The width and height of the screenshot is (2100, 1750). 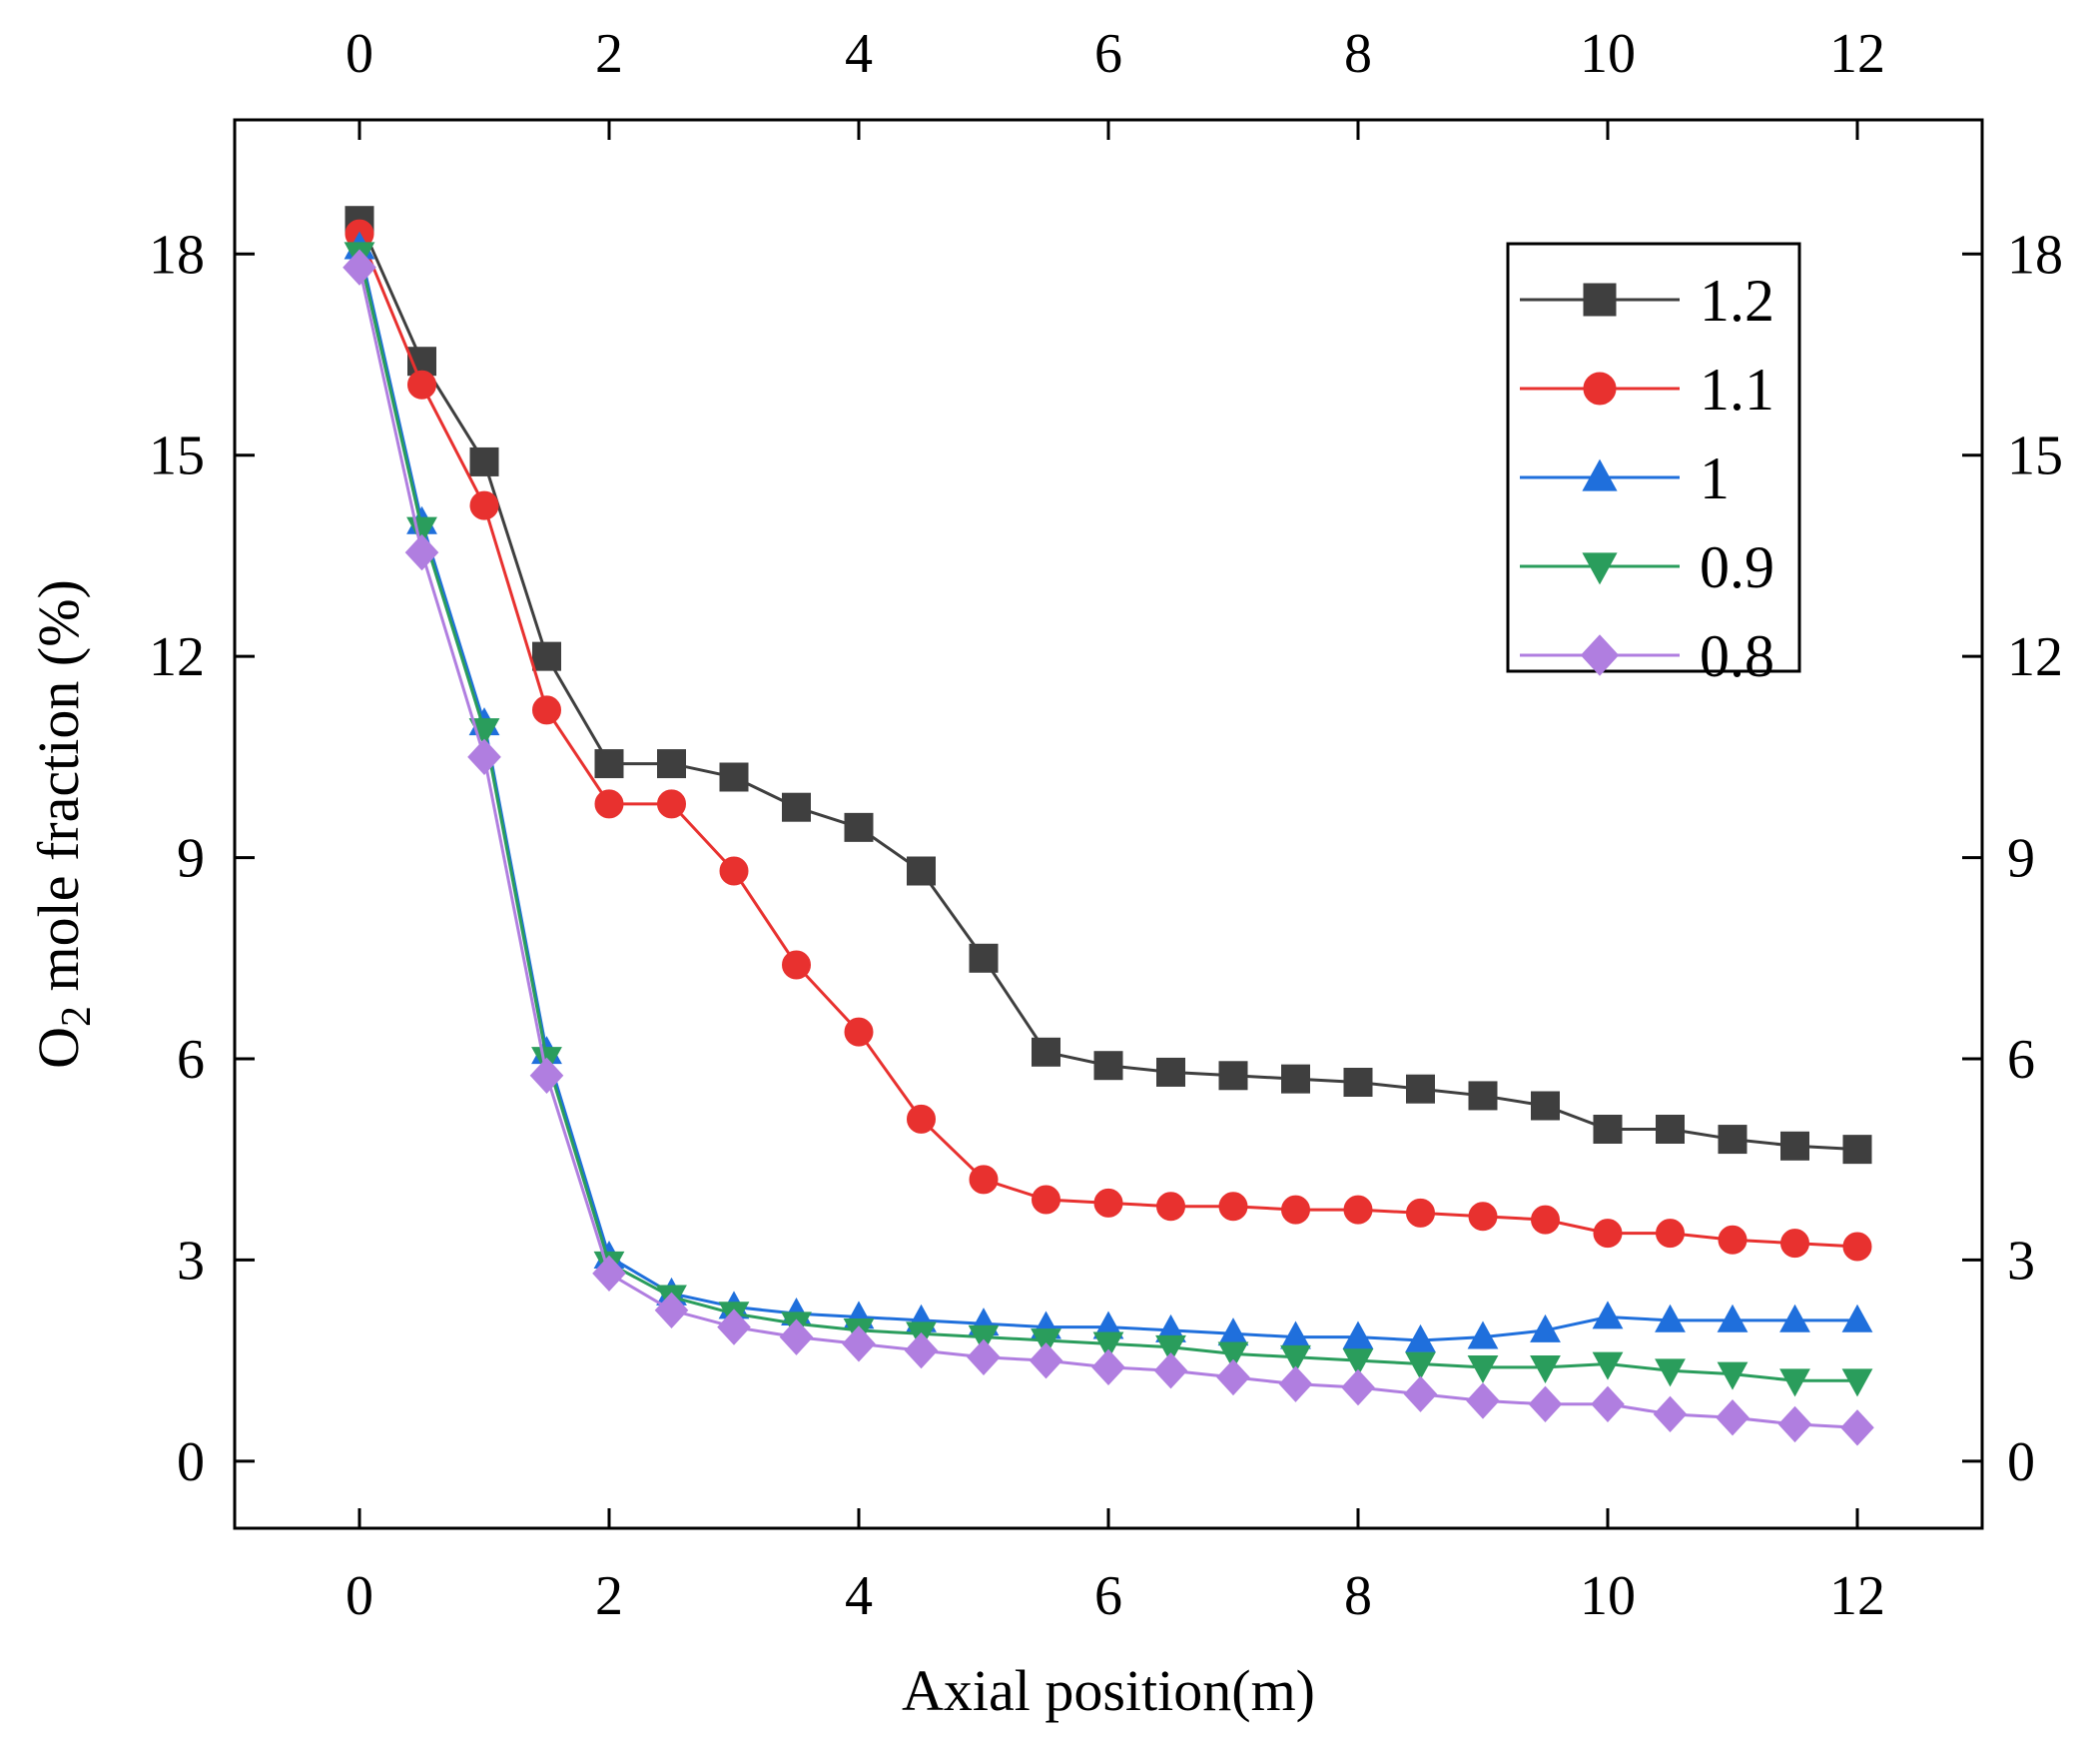 I want to click on x-tick-label-bottom: 4, so click(x=859, y=1596).